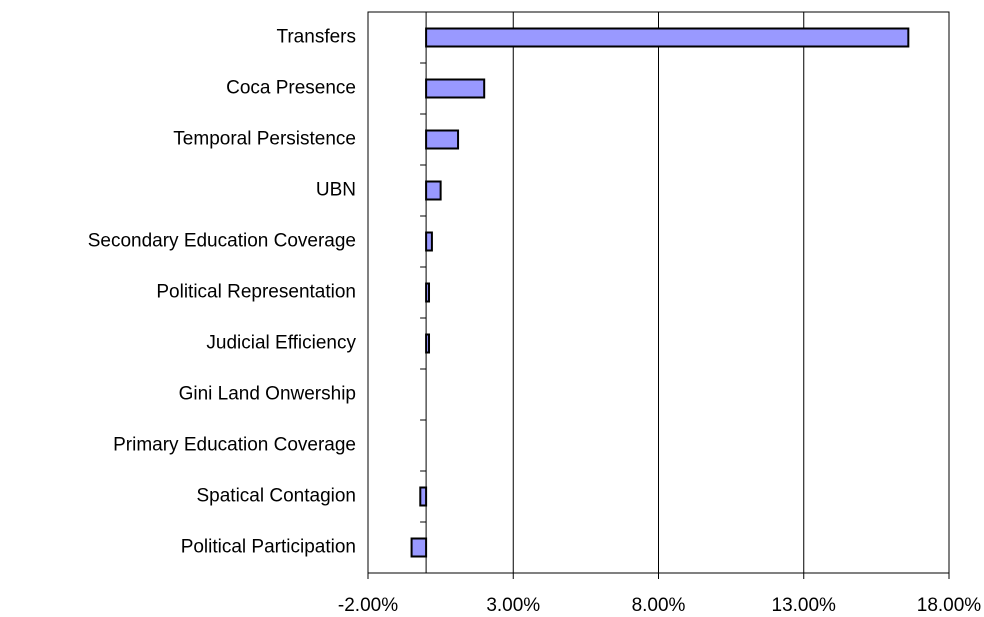  What do you see at coordinates (267, 394) in the screenshot?
I see `y-tick-label: Gini Land Onwership` at bounding box center [267, 394].